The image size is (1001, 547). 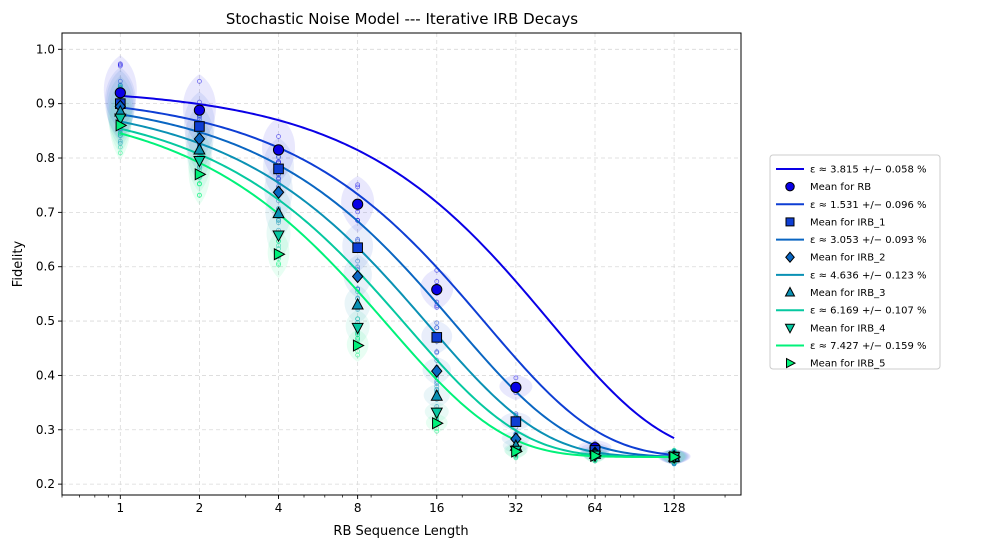 I want to click on legend-mean-label: Mean for IRB_5, so click(x=847, y=364).